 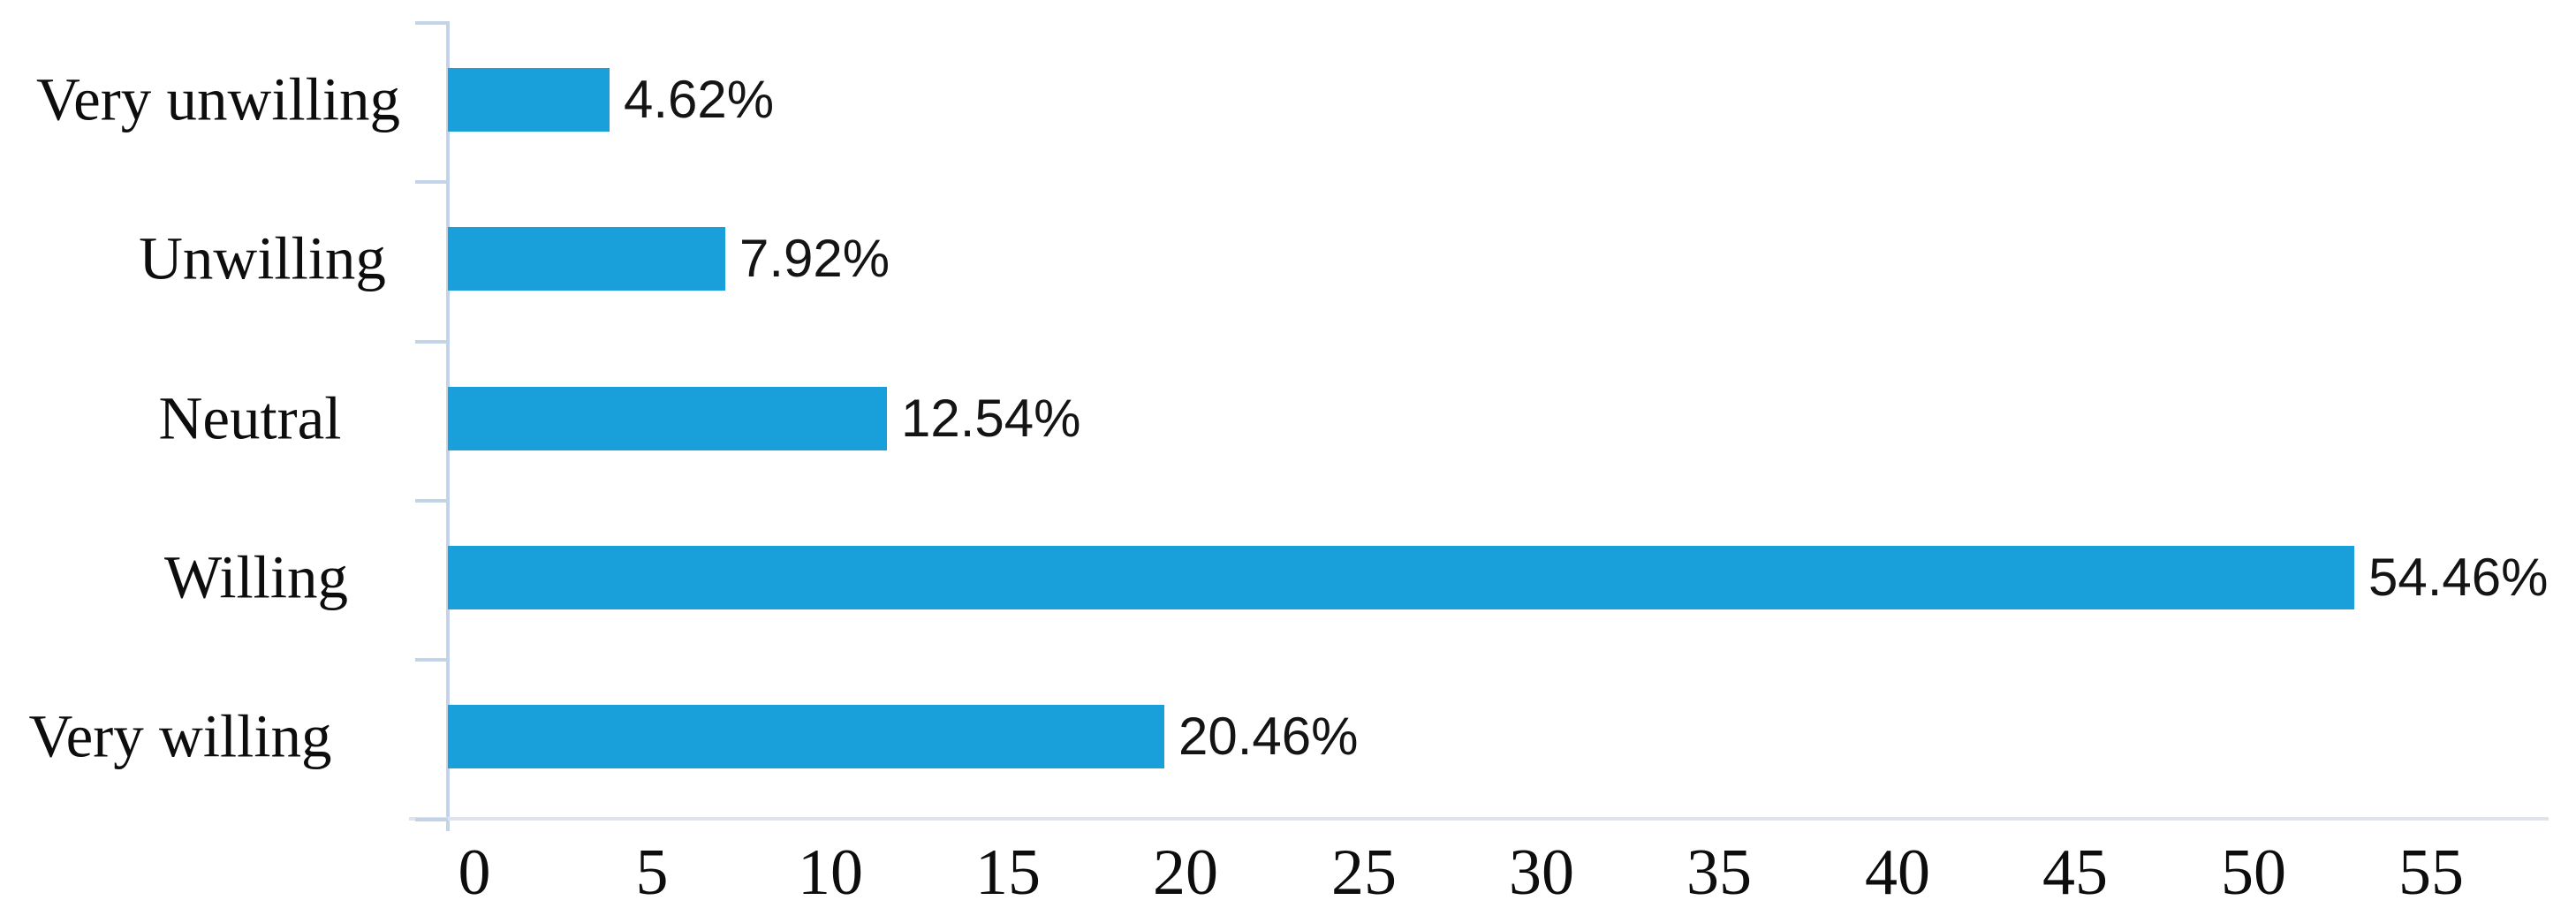 I want to click on x-axis-tick-label: 5, so click(x=652, y=872).